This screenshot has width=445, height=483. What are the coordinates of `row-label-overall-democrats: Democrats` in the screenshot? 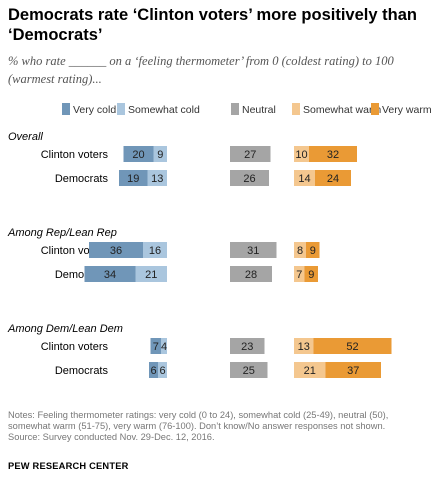 It's located at (82, 179).